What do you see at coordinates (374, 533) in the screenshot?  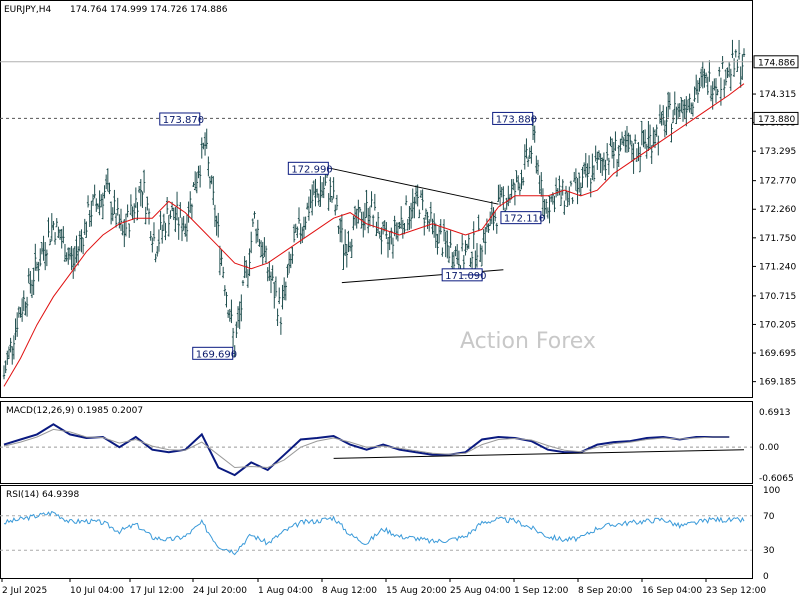 I see `rsi-line` at bounding box center [374, 533].